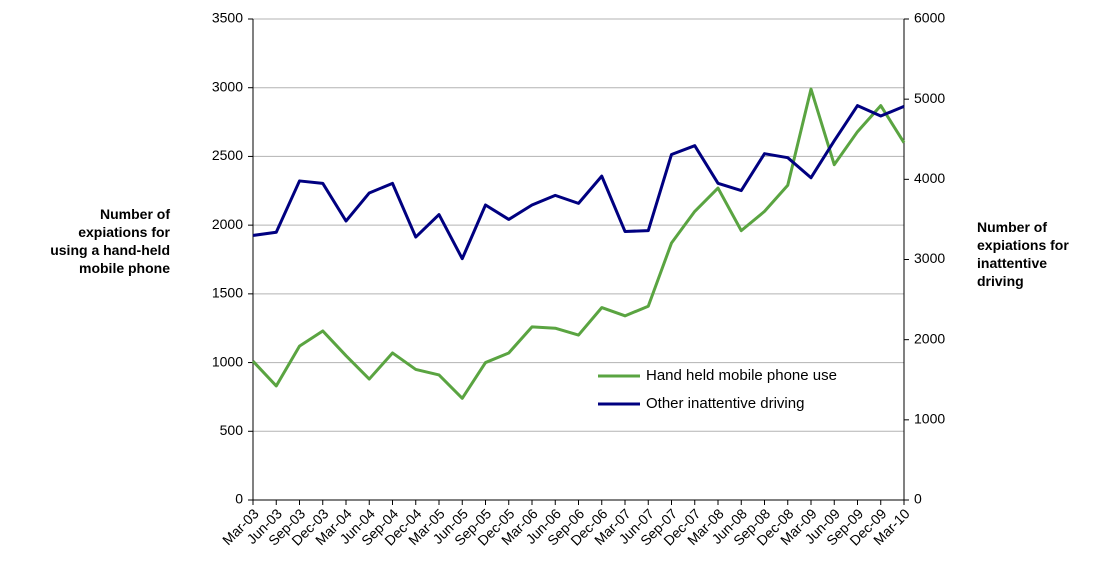  Describe the element at coordinates (929, 98) in the screenshot. I see `y2-tick-label: 5000` at that location.